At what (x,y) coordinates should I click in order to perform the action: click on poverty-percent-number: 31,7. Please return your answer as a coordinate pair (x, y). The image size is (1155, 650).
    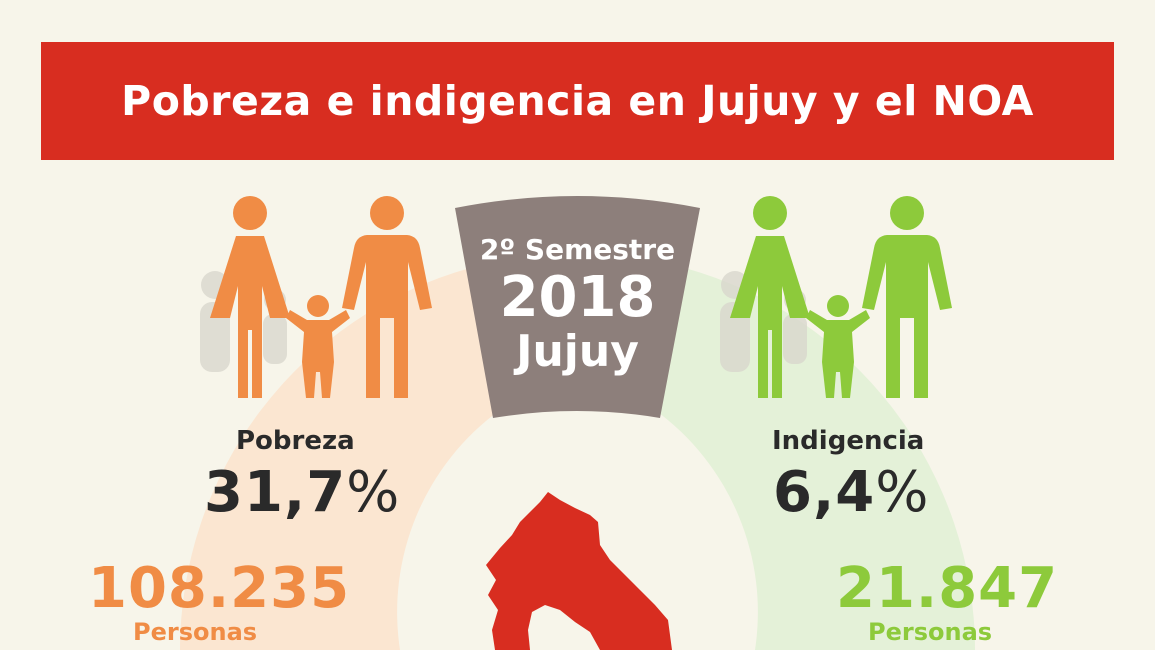
    Looking at the image, I should click on (275, 492).